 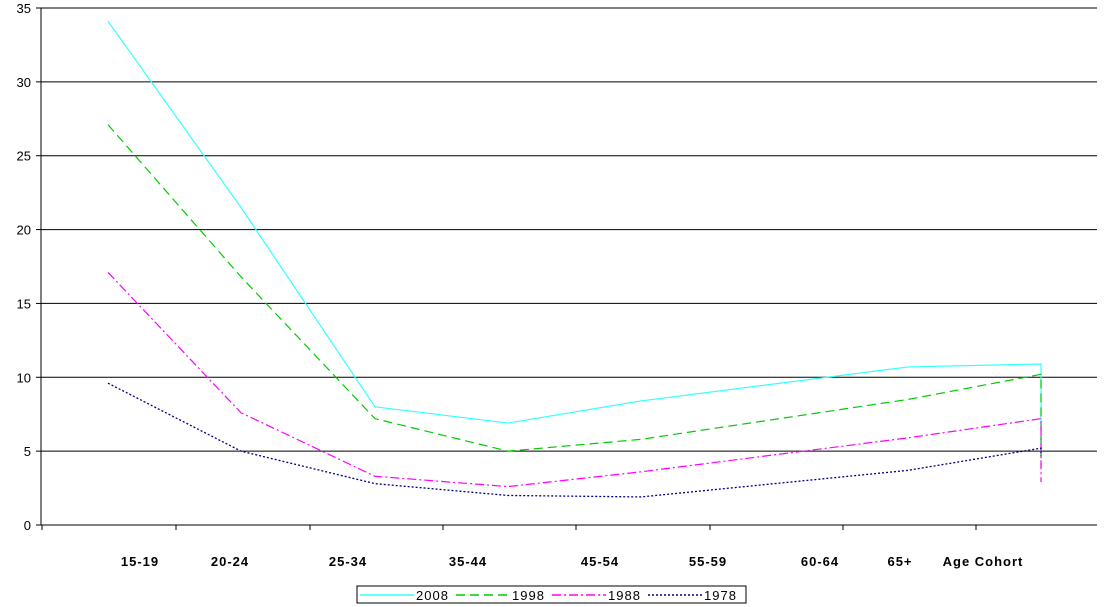 I want to click on y-tick-label: 30, so click(x=24, y=82).